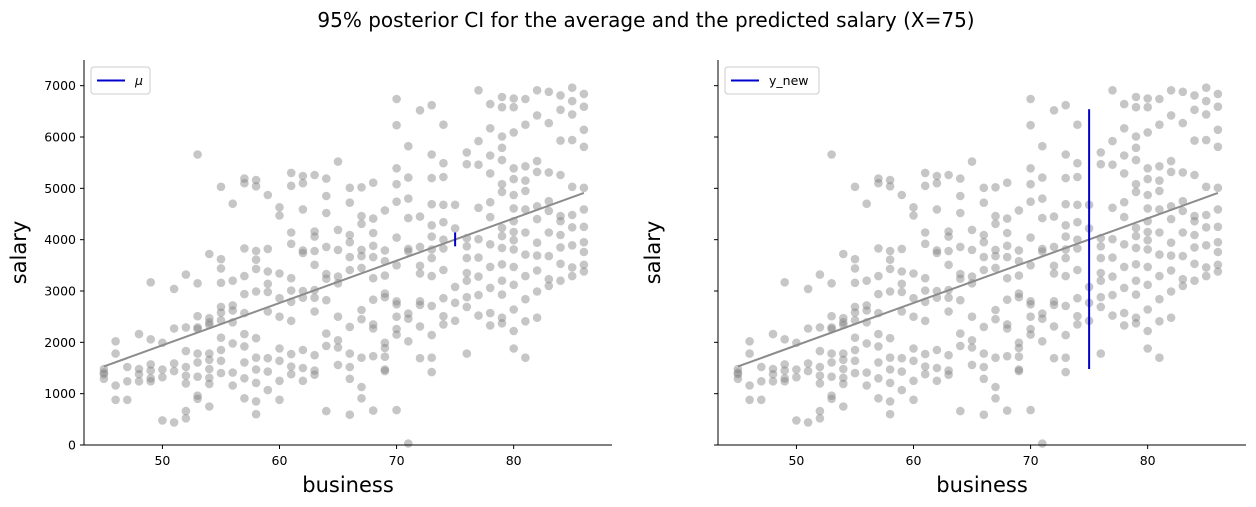 This screenshot has height=507, width=1256. What do you see at coordinates (772, 80) in the screenshot?
I see `legend-box` at bounding box center [772, 80].